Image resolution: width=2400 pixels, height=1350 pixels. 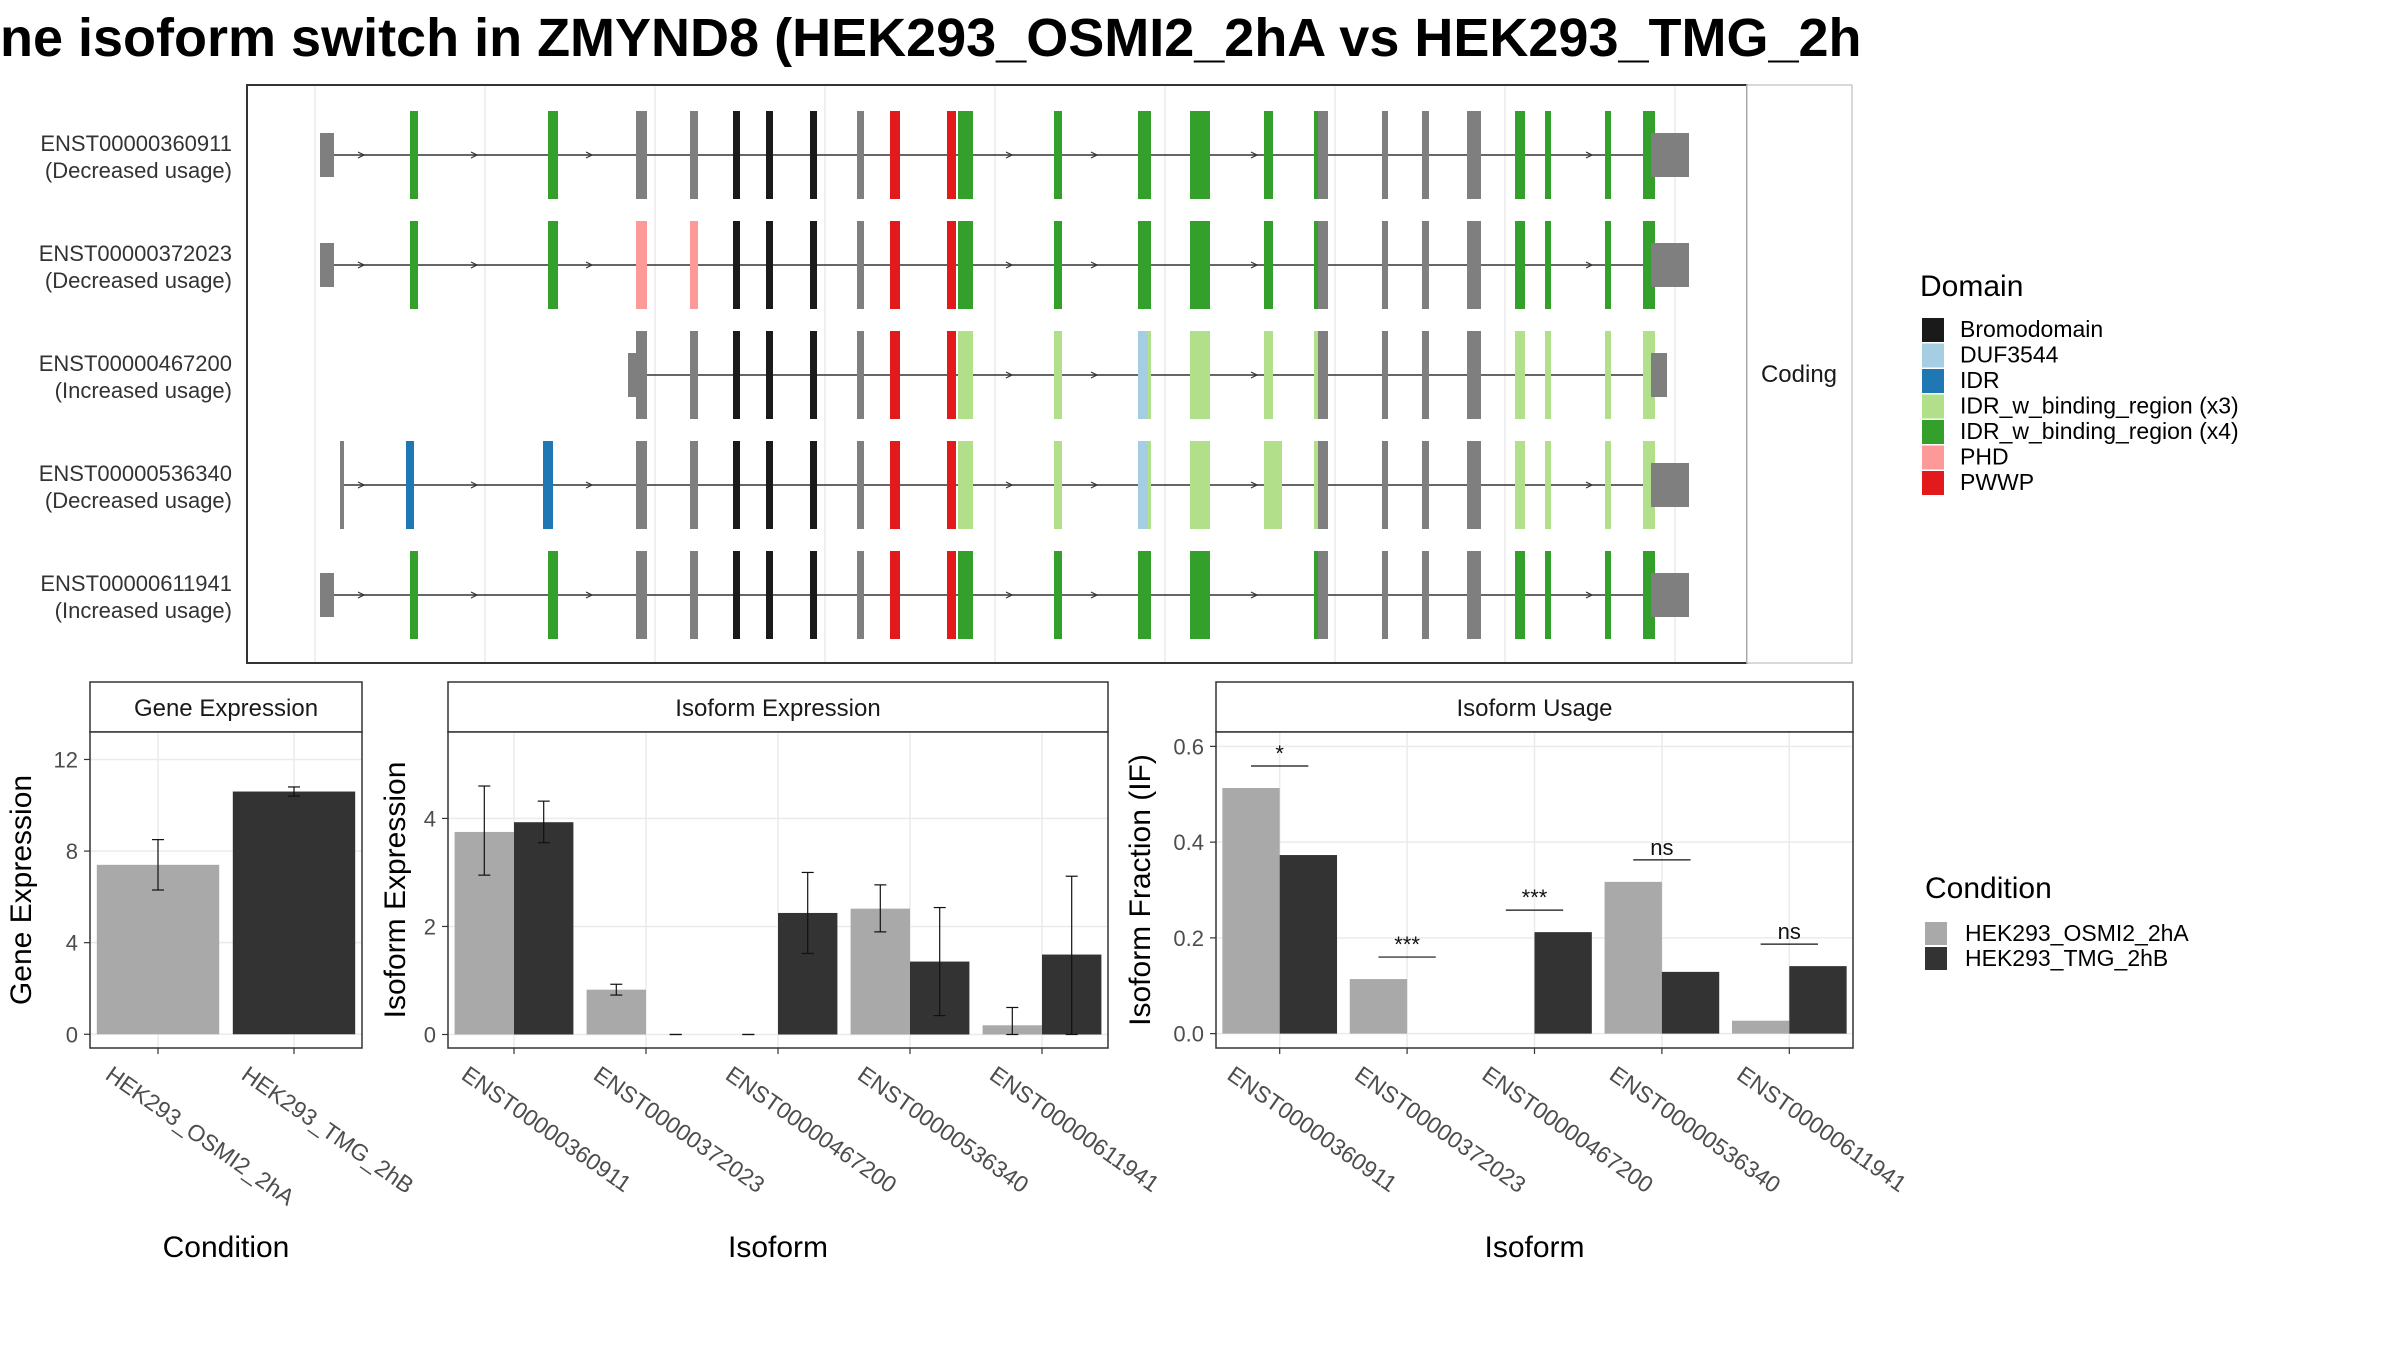 What do you see at coordinates (548, 485) in the screenshot?
I see `exon-idr` at bounding box center [548, 485].